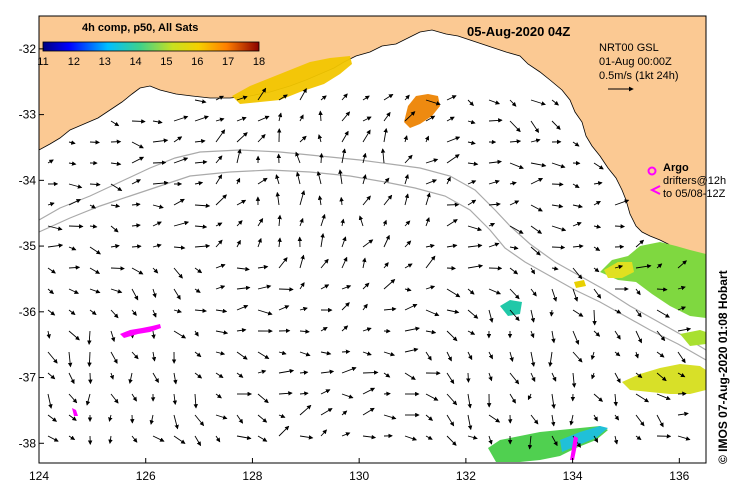  I want to click on colorbar-tick-label: 12, so click(74, 62).